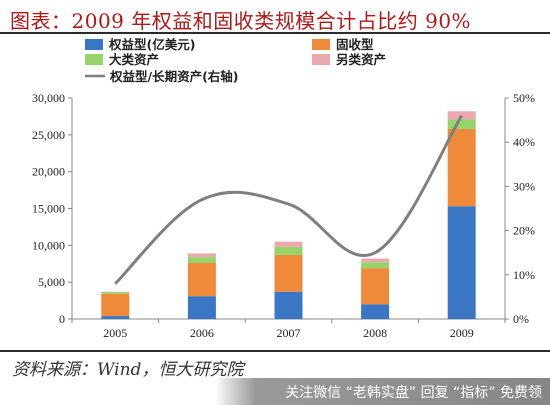 Image resolution: width=550 pixels, height=405 pixels. Describe the element at coordinates (115, 305) in the screenshot. I see `bar-fixed_income-2005` at that location.